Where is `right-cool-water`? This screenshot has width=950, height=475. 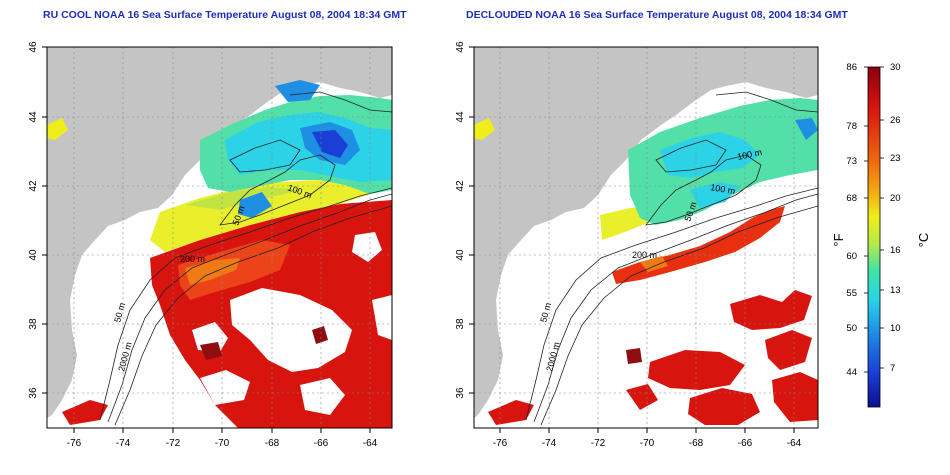 right-cool-water is located at coordinates (646, 169).